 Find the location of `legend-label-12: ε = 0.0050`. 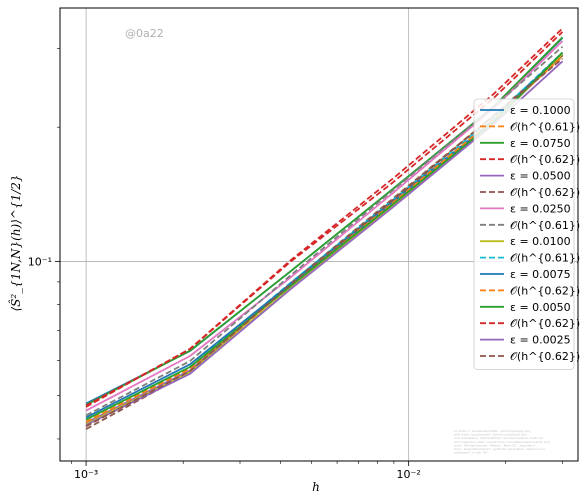

legend-label-12: ε = 0.0050 is located at coordinates (540, 307).